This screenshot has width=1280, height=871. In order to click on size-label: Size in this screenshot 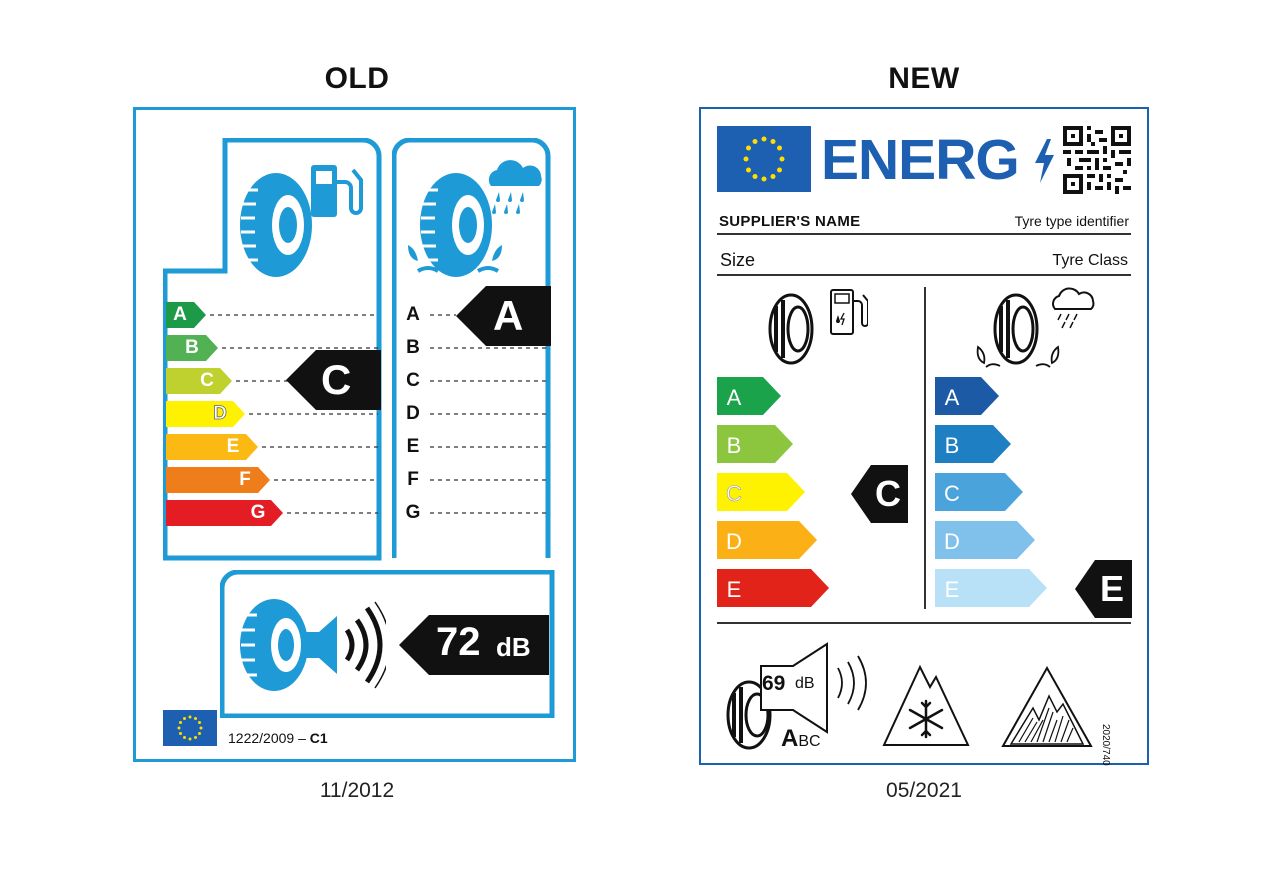, I will do `click(738, 260)`.